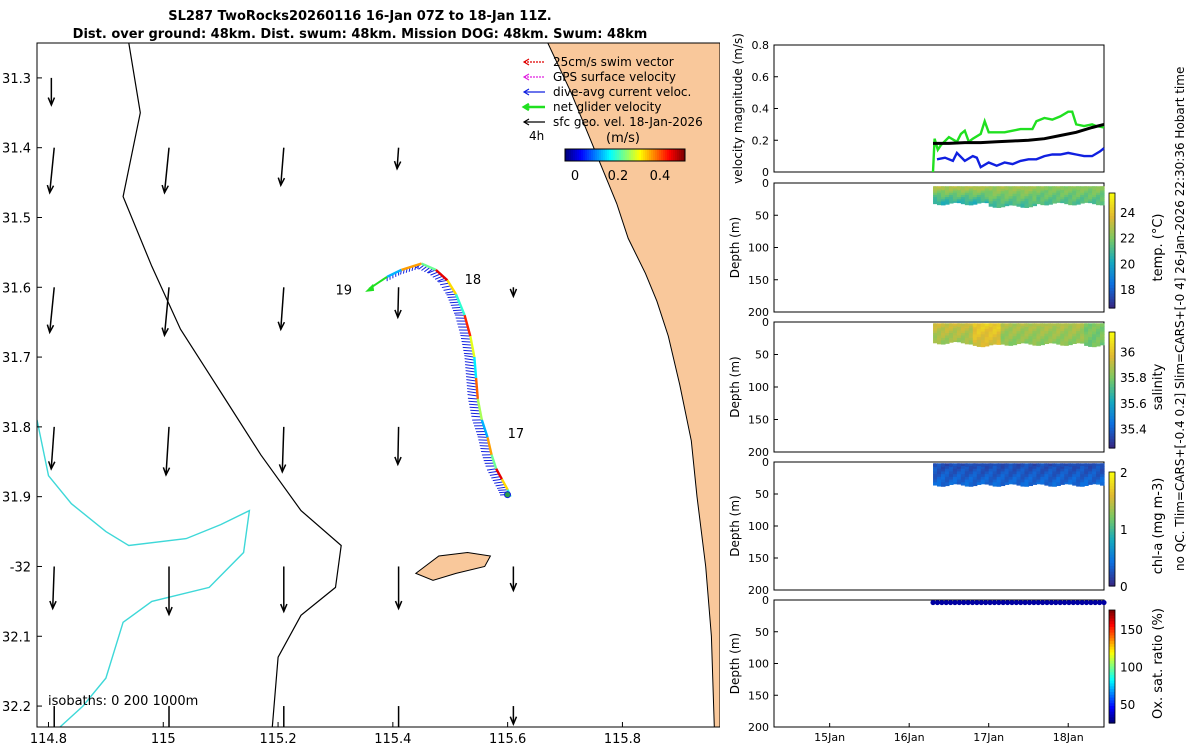  I want to click on oxygen-colorbar-frame, so click(1112, 666).